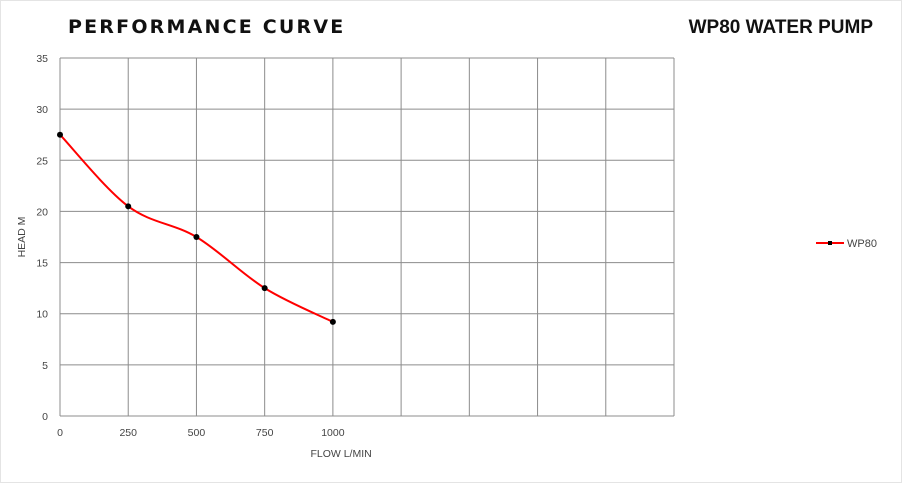 The height and width of the screenshot is (483, 902). What do you see at coordinates (207, 27) in the screenshot?
I see `chart-title: PERFORMANCE CURVE` at bounding box center [207, 27].